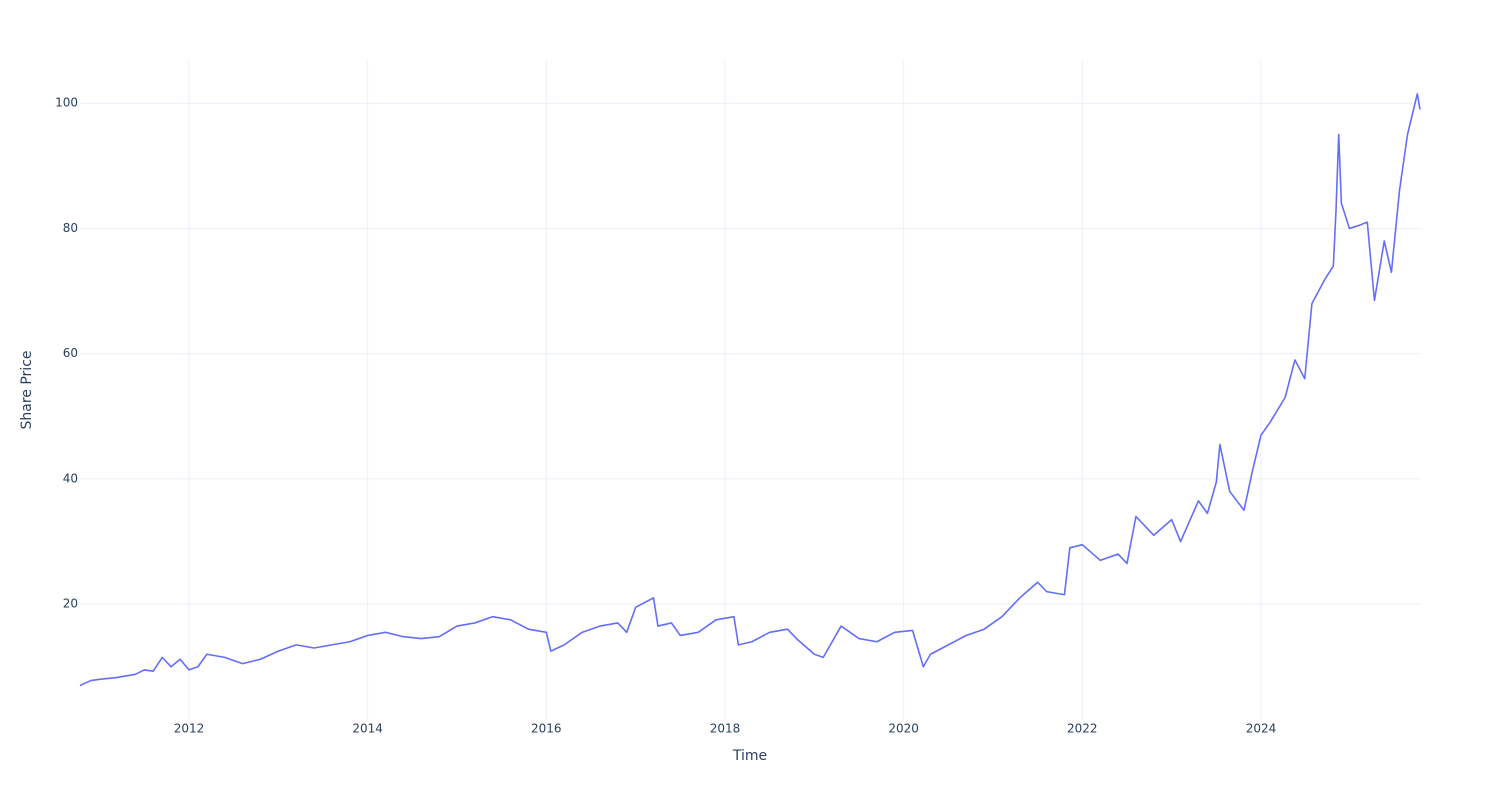 This screenshot has height=800, width=1500. Describe the element at coordinates (27, 389) in the screenshot. I see `y-axis-title: Share Price` at that location.